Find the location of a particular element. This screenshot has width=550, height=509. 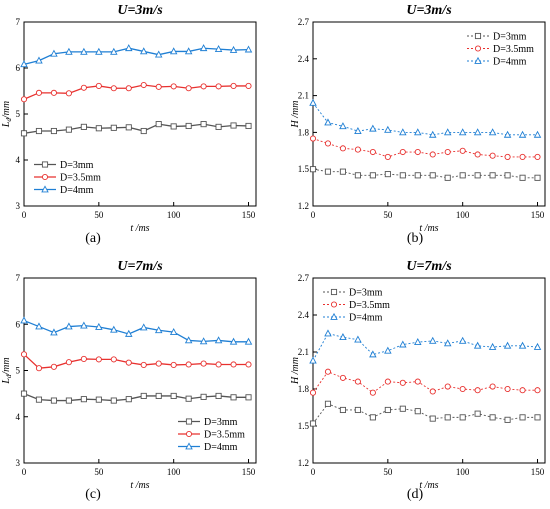

chart-title: U=3m/s is located at coordinates (429, 10).